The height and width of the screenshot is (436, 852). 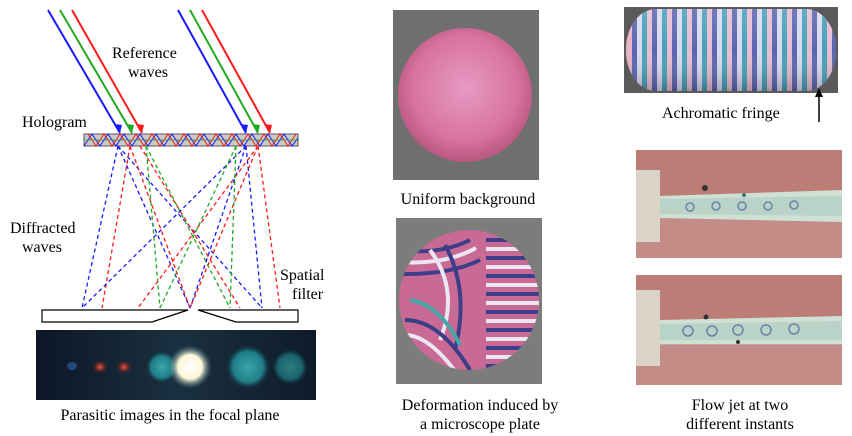 What do you see at coordinates (42, 238) in the screenshot?
I see `diffracted-waves-label: Diffracted waves` at bounding box center [42, 238].